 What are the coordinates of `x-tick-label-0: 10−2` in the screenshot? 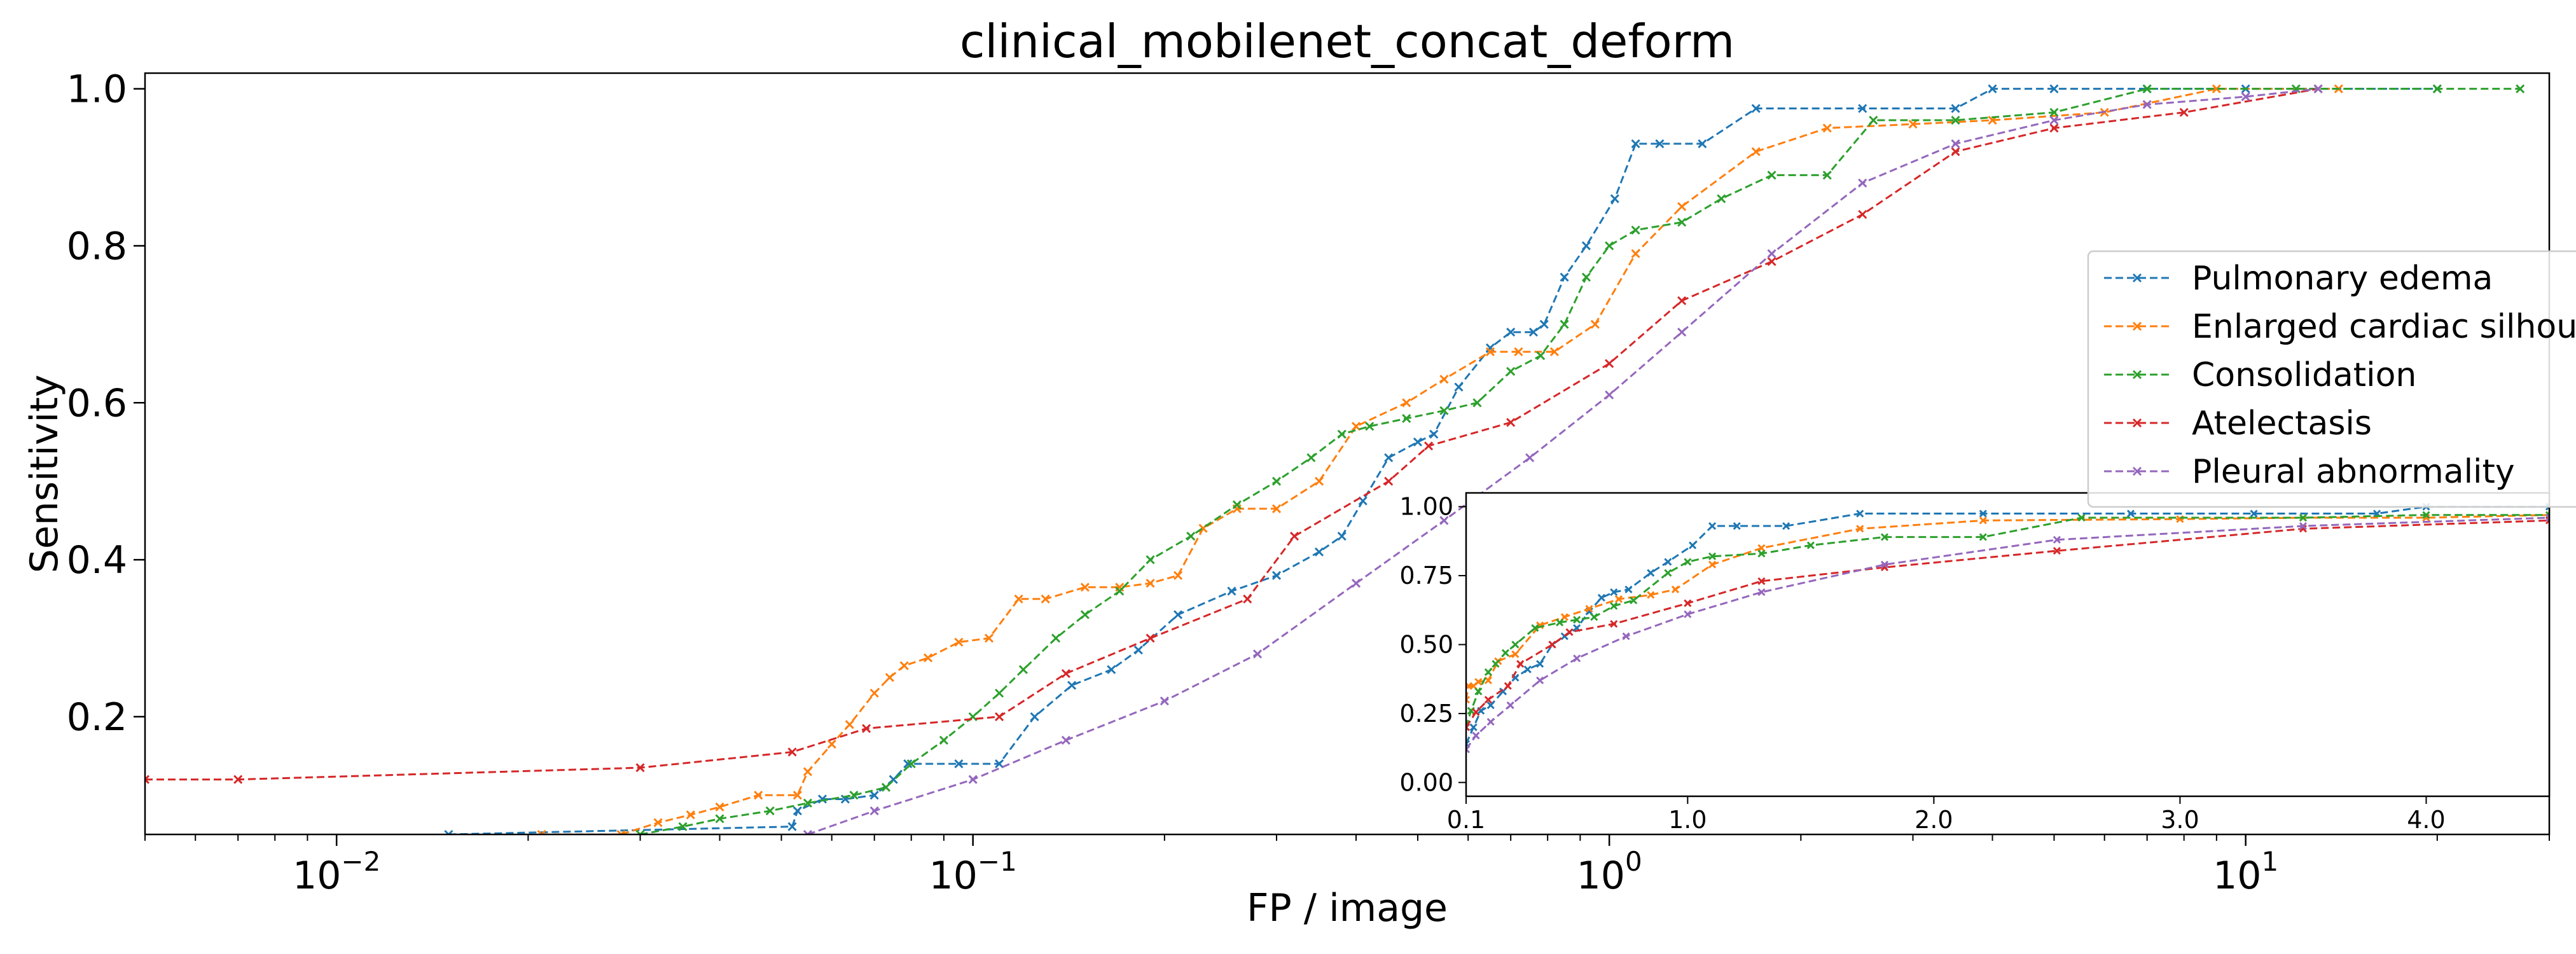 It's located at (336, 872).